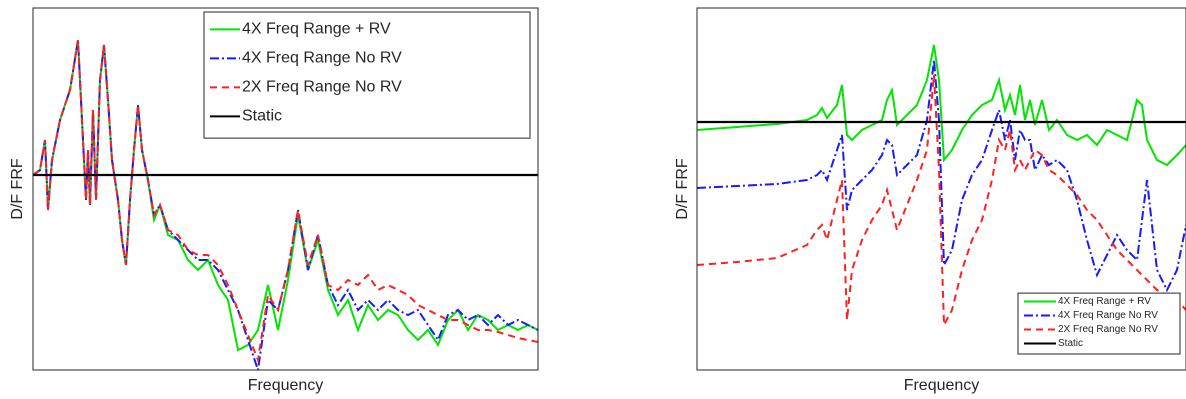  Describe the element at coordinates (367, 75) in the screenshot. I see `legend-box` at that location.